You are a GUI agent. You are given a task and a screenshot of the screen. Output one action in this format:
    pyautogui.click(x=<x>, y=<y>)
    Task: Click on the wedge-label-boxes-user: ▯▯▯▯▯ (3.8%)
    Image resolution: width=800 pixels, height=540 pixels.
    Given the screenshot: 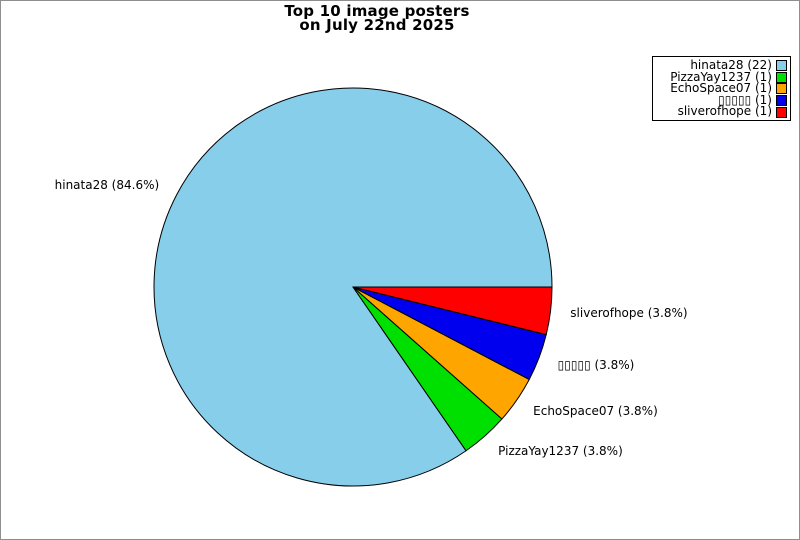 What is the action you would take?
    pyautogui.click(x=596, y=364)
    